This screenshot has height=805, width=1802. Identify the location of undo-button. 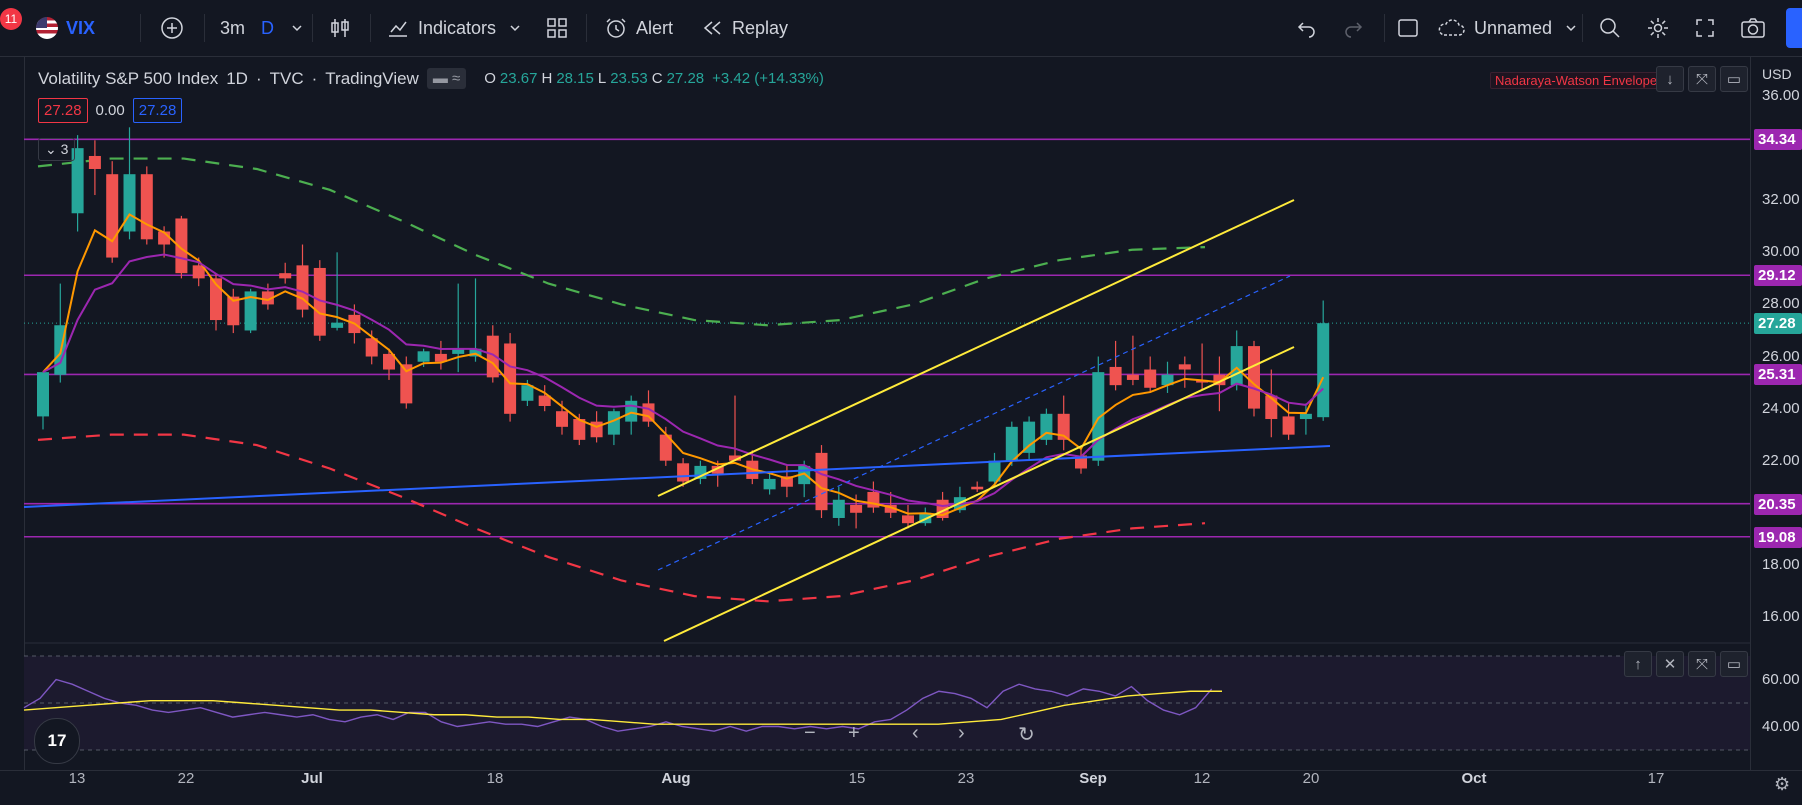
(1307, 28).